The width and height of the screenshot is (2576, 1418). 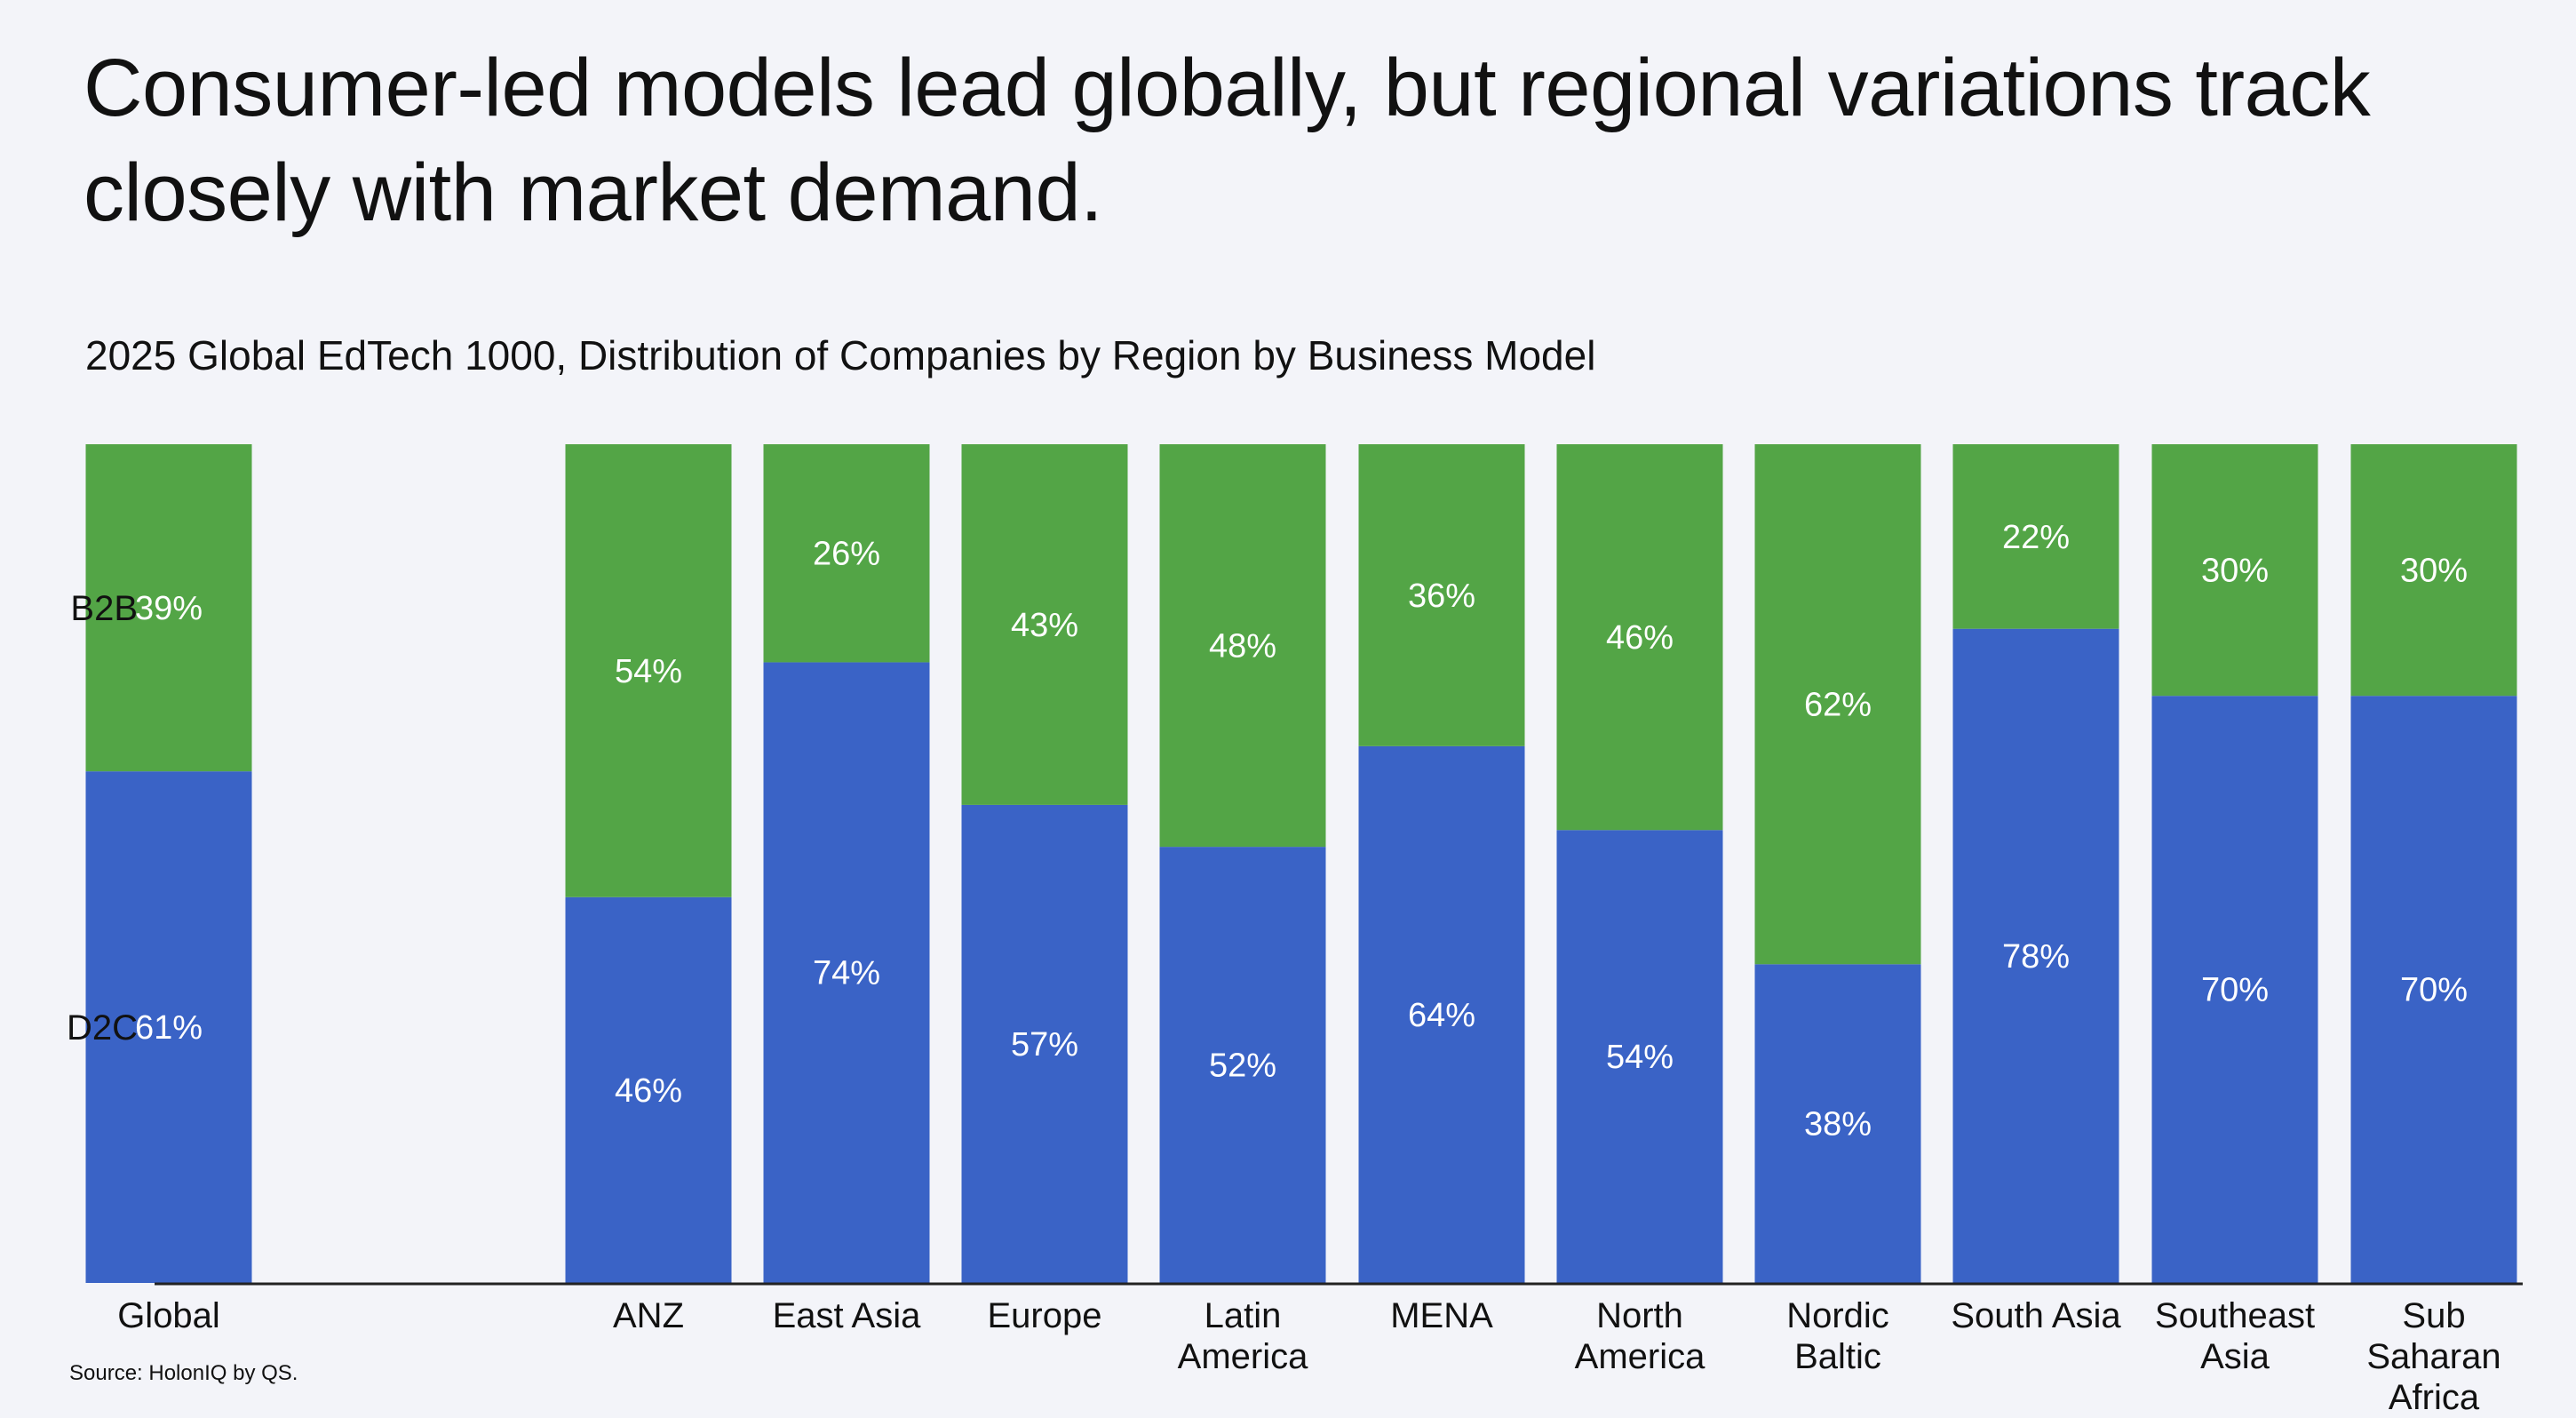 I want to click on data-label-d2c: 52%, so click(x=1242, y=1066).